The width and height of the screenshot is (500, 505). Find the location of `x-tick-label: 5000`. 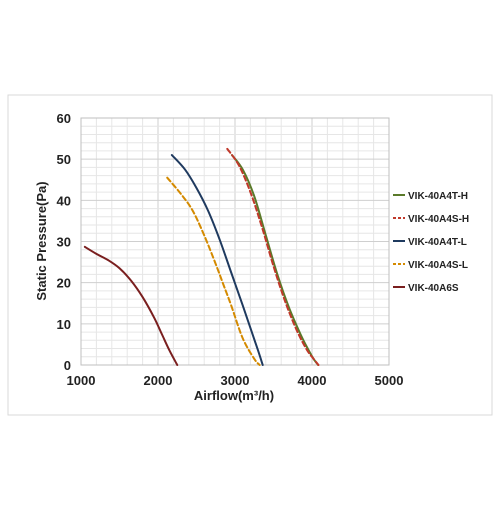

x-tick-label: 5000 is located at coordinates (389, 380).